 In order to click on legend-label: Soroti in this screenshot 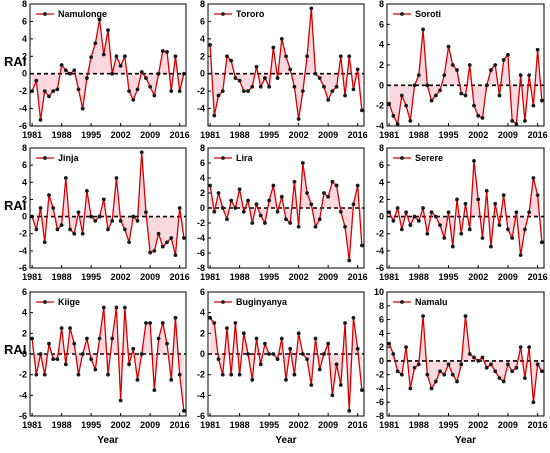, I will do `click(428, 14)`.